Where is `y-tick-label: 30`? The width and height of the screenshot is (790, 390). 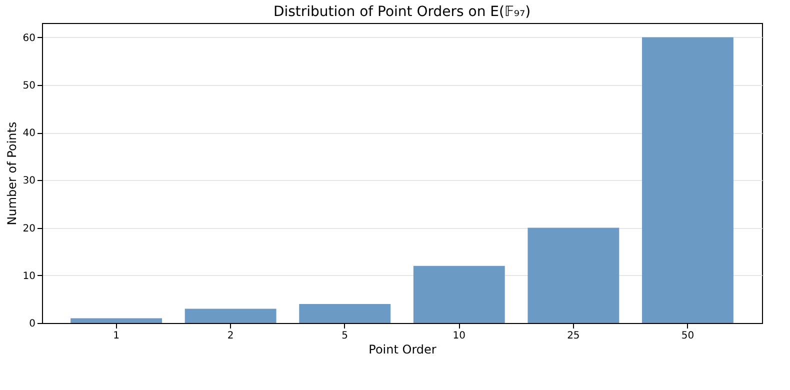
y-tick-label: 30 is located at coordinates (29, 181).